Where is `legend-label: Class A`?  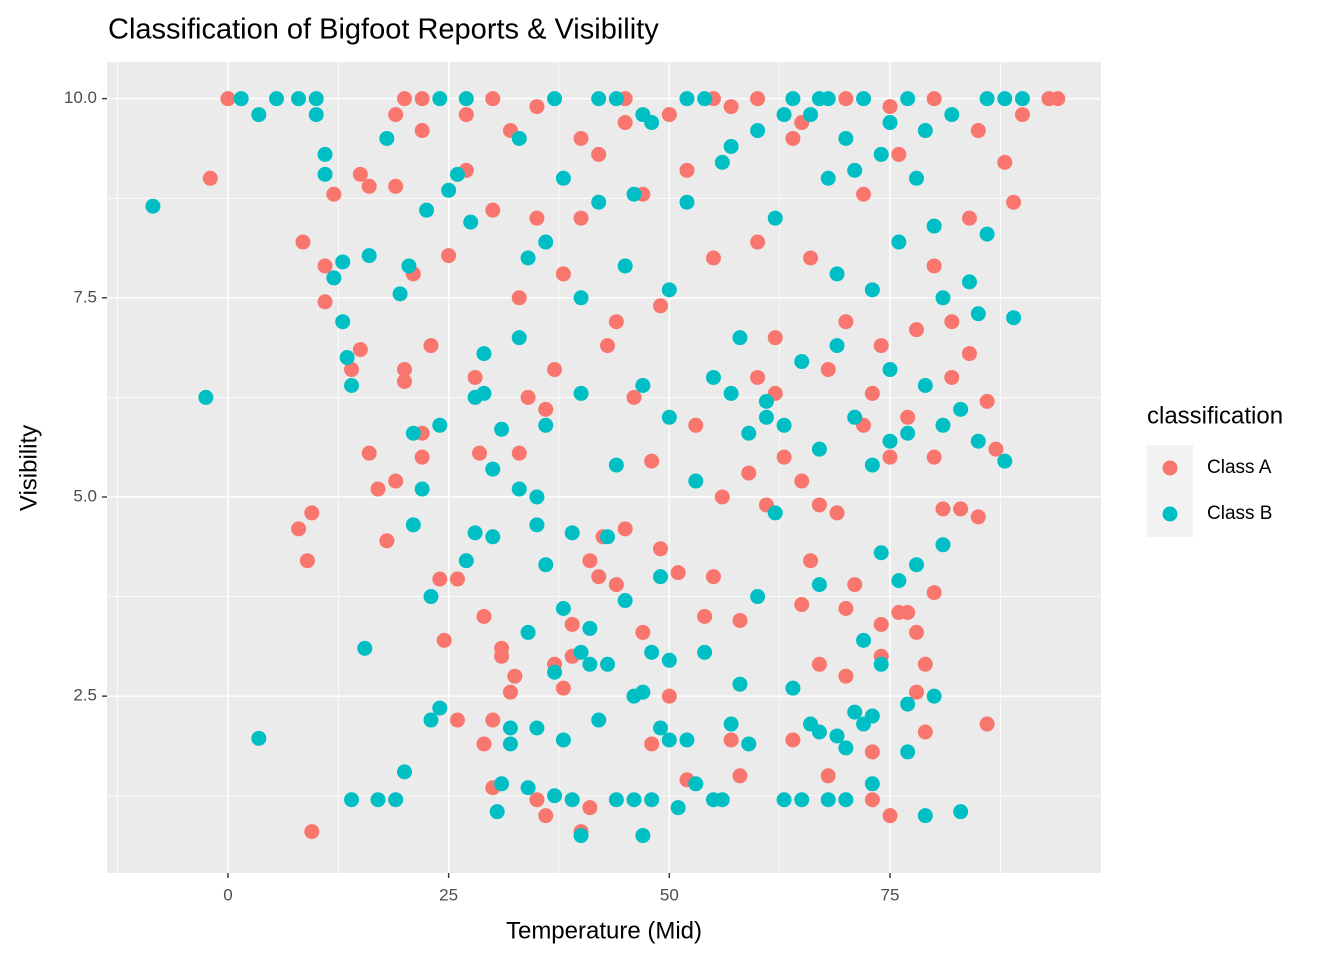
legend-label: Class A is located at coordinates (1239, 467).